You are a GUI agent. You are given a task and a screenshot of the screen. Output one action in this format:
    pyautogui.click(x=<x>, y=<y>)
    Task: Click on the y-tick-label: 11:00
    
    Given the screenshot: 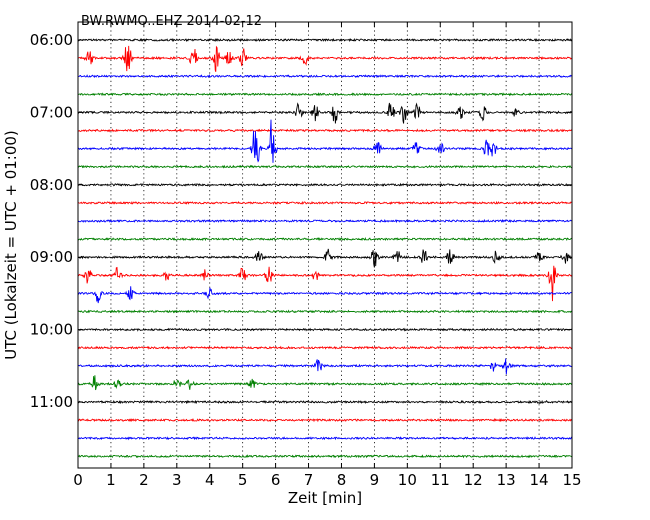 What is the action you would take?
    pyautogui.click(x=51, y=402)
    